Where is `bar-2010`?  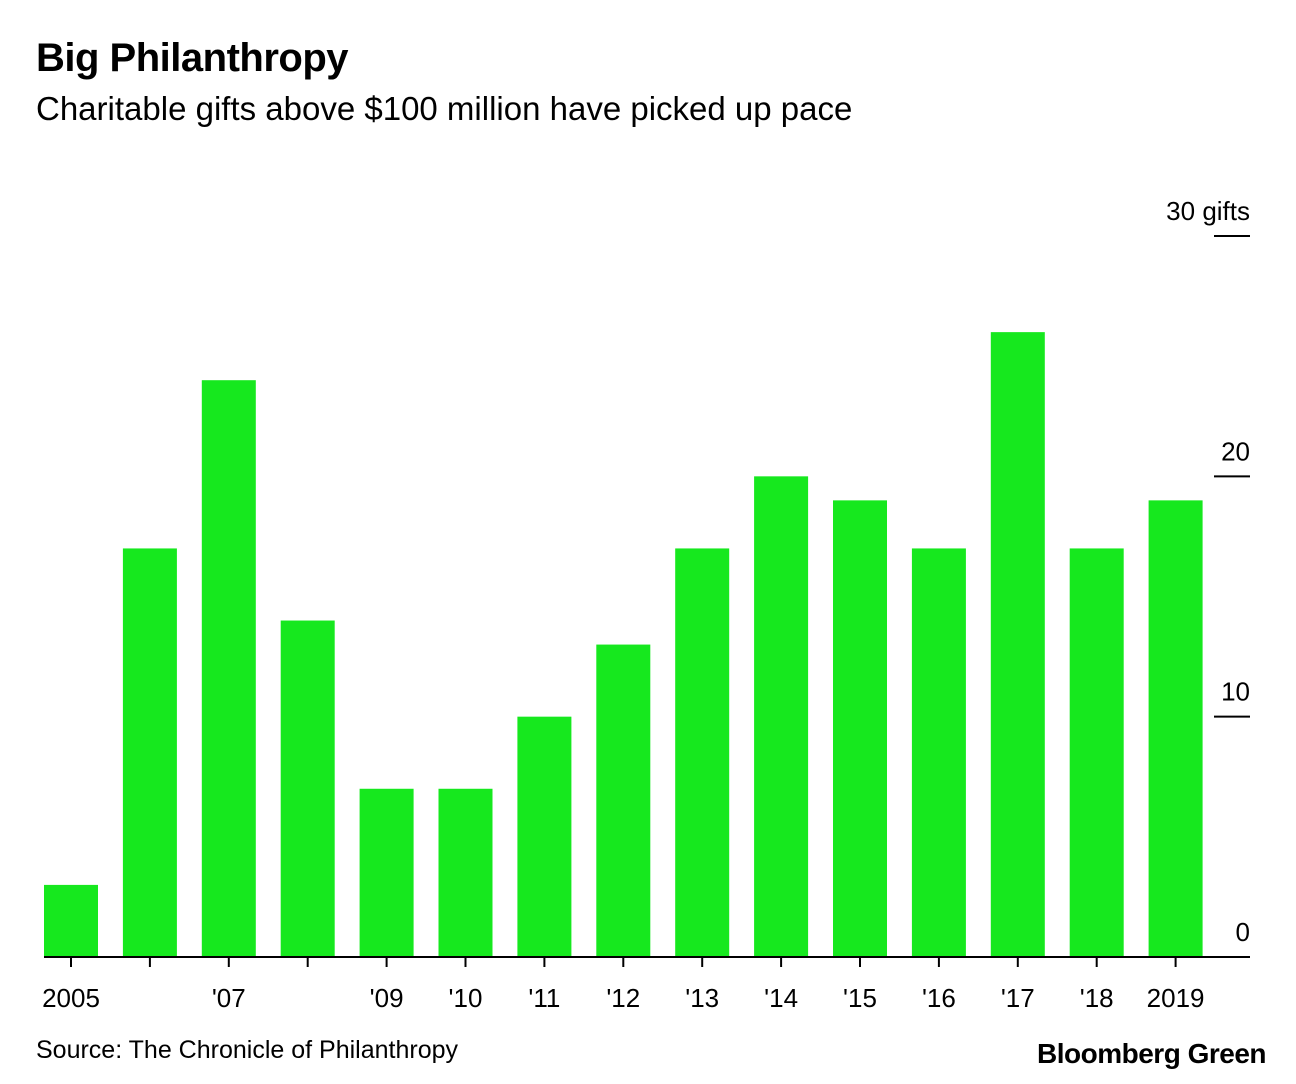 bar-2010 is located at coordinates (465, 872).